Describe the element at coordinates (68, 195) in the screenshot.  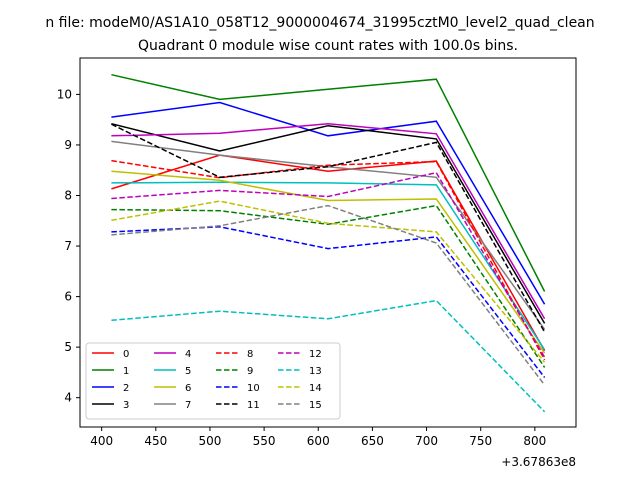
I see `y-tick-label: 8` at that location.